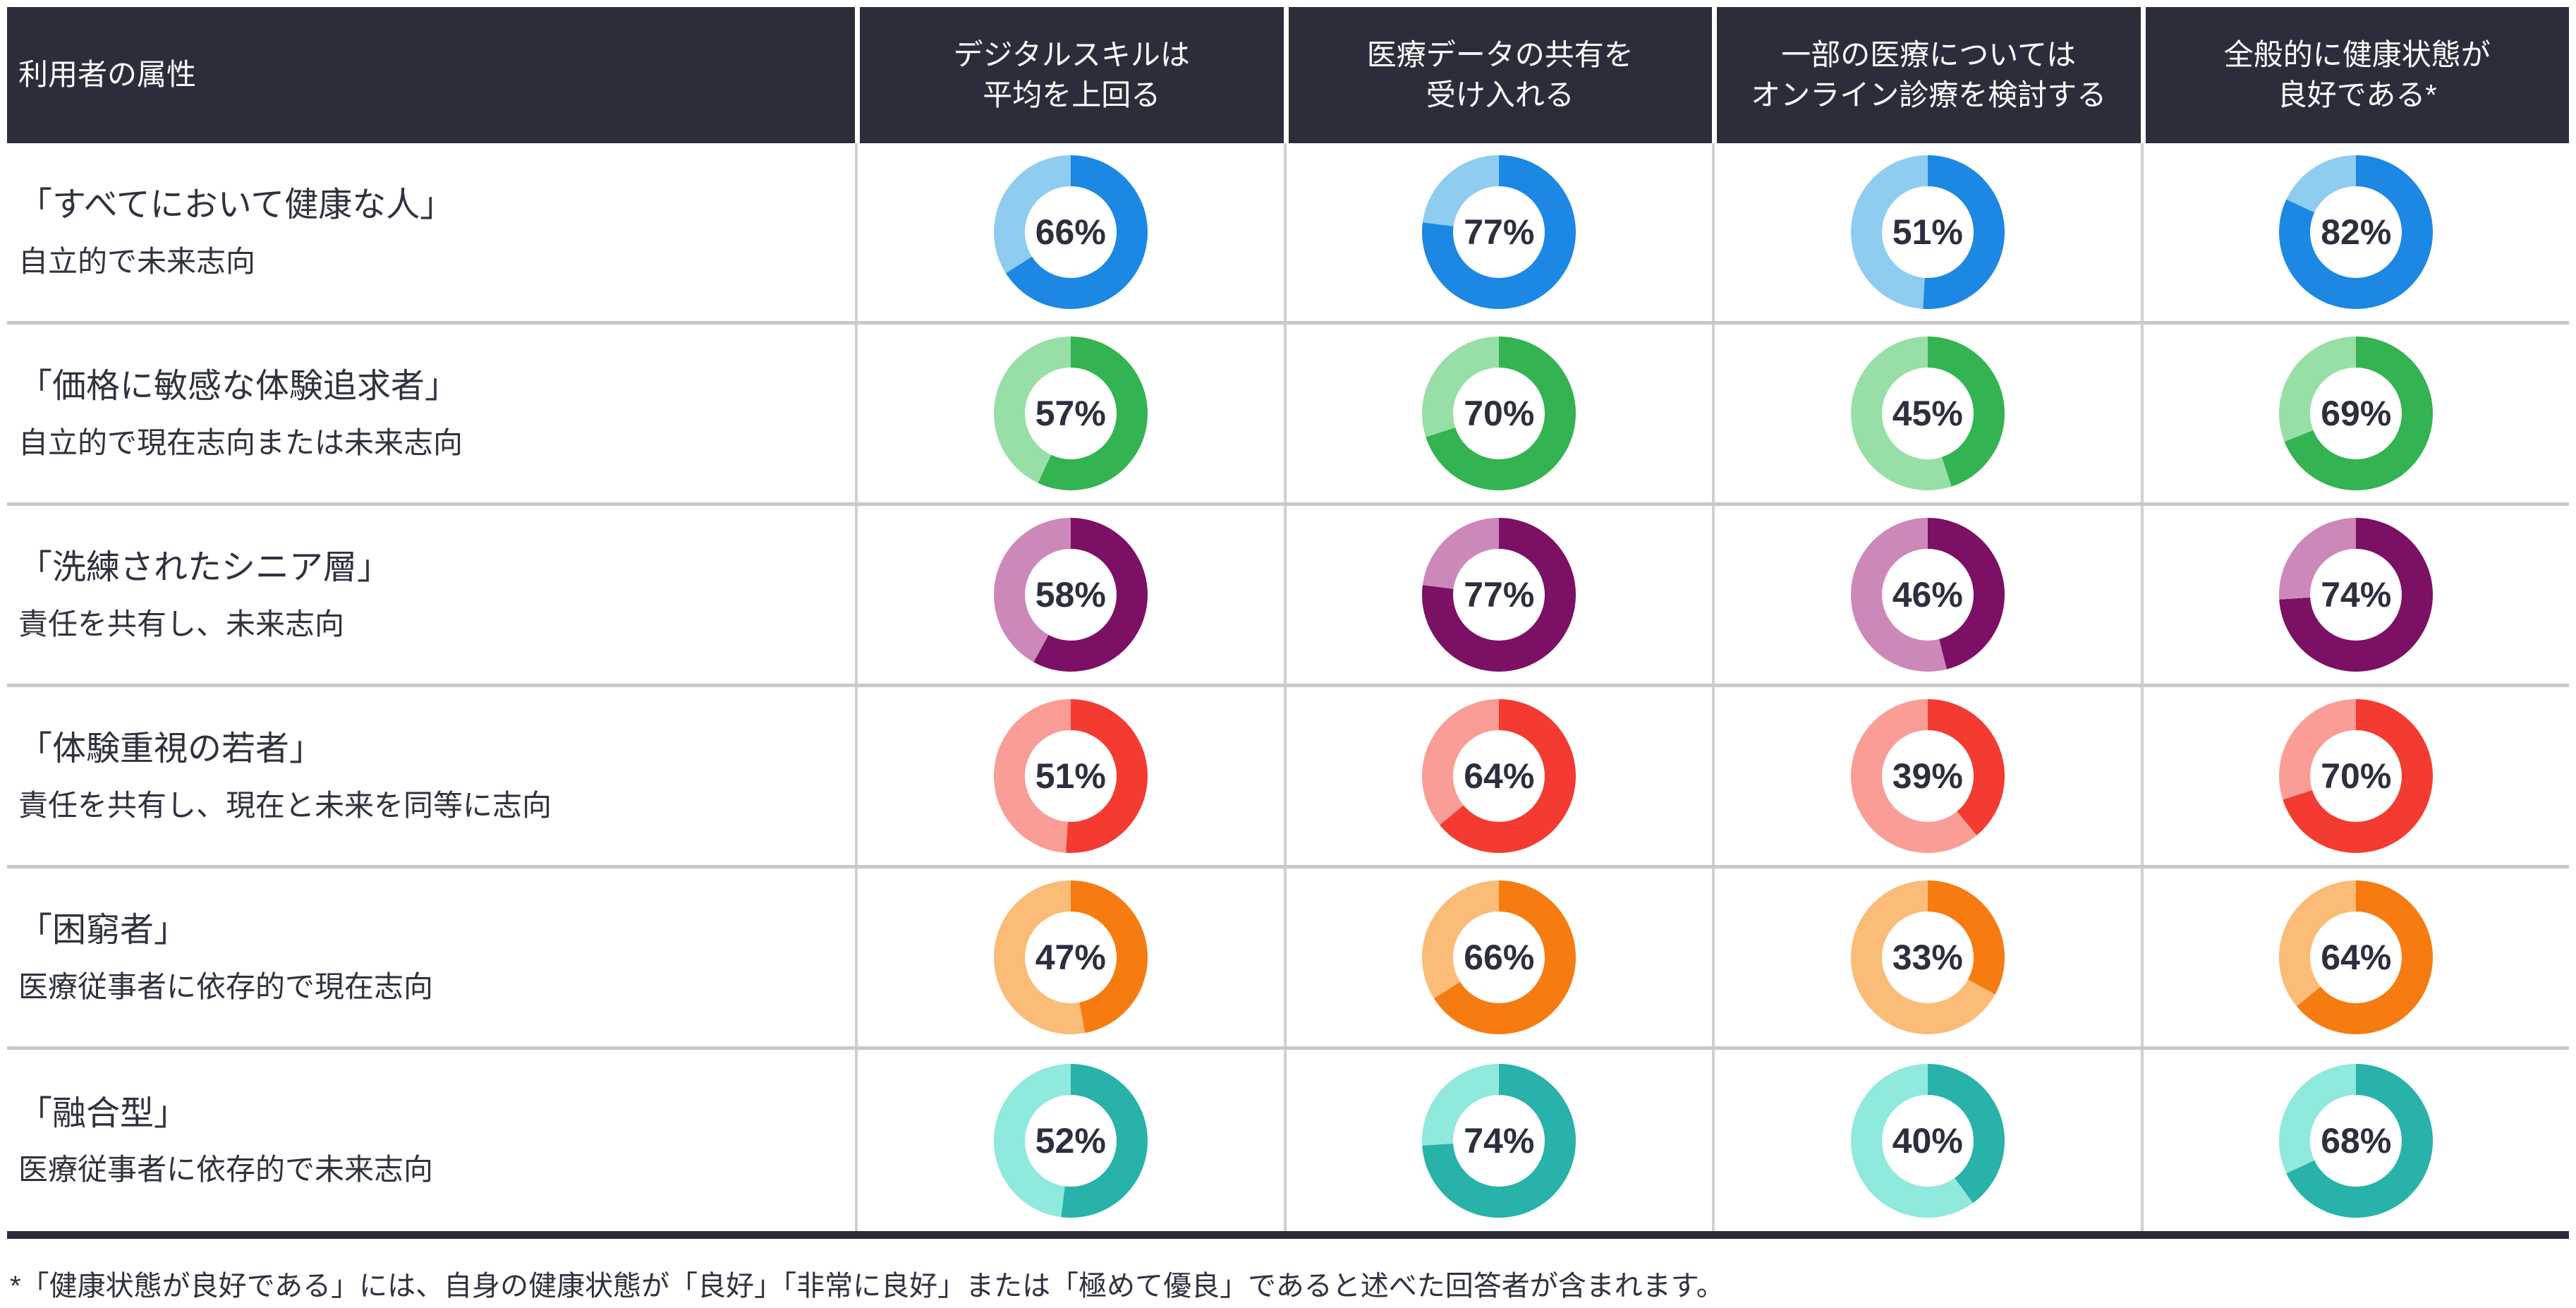  I want to click on segment-label-cell: 「融合型」医療従事者に依存的で未来志向, so click(431, 1140).